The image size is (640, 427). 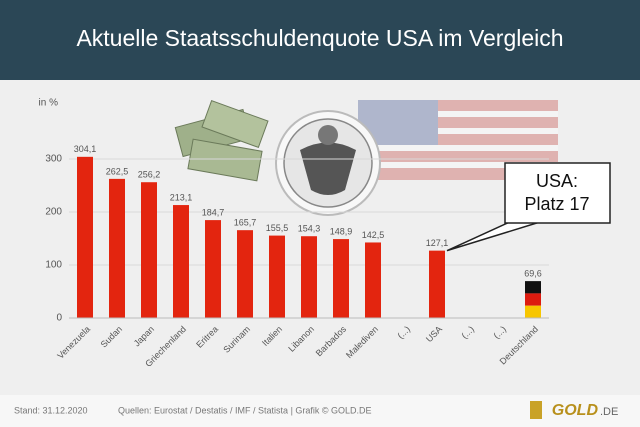 What do you see at coordinates (557, 193) in the screenshot?
I see `callout-box` at bounding box center [557, 193].